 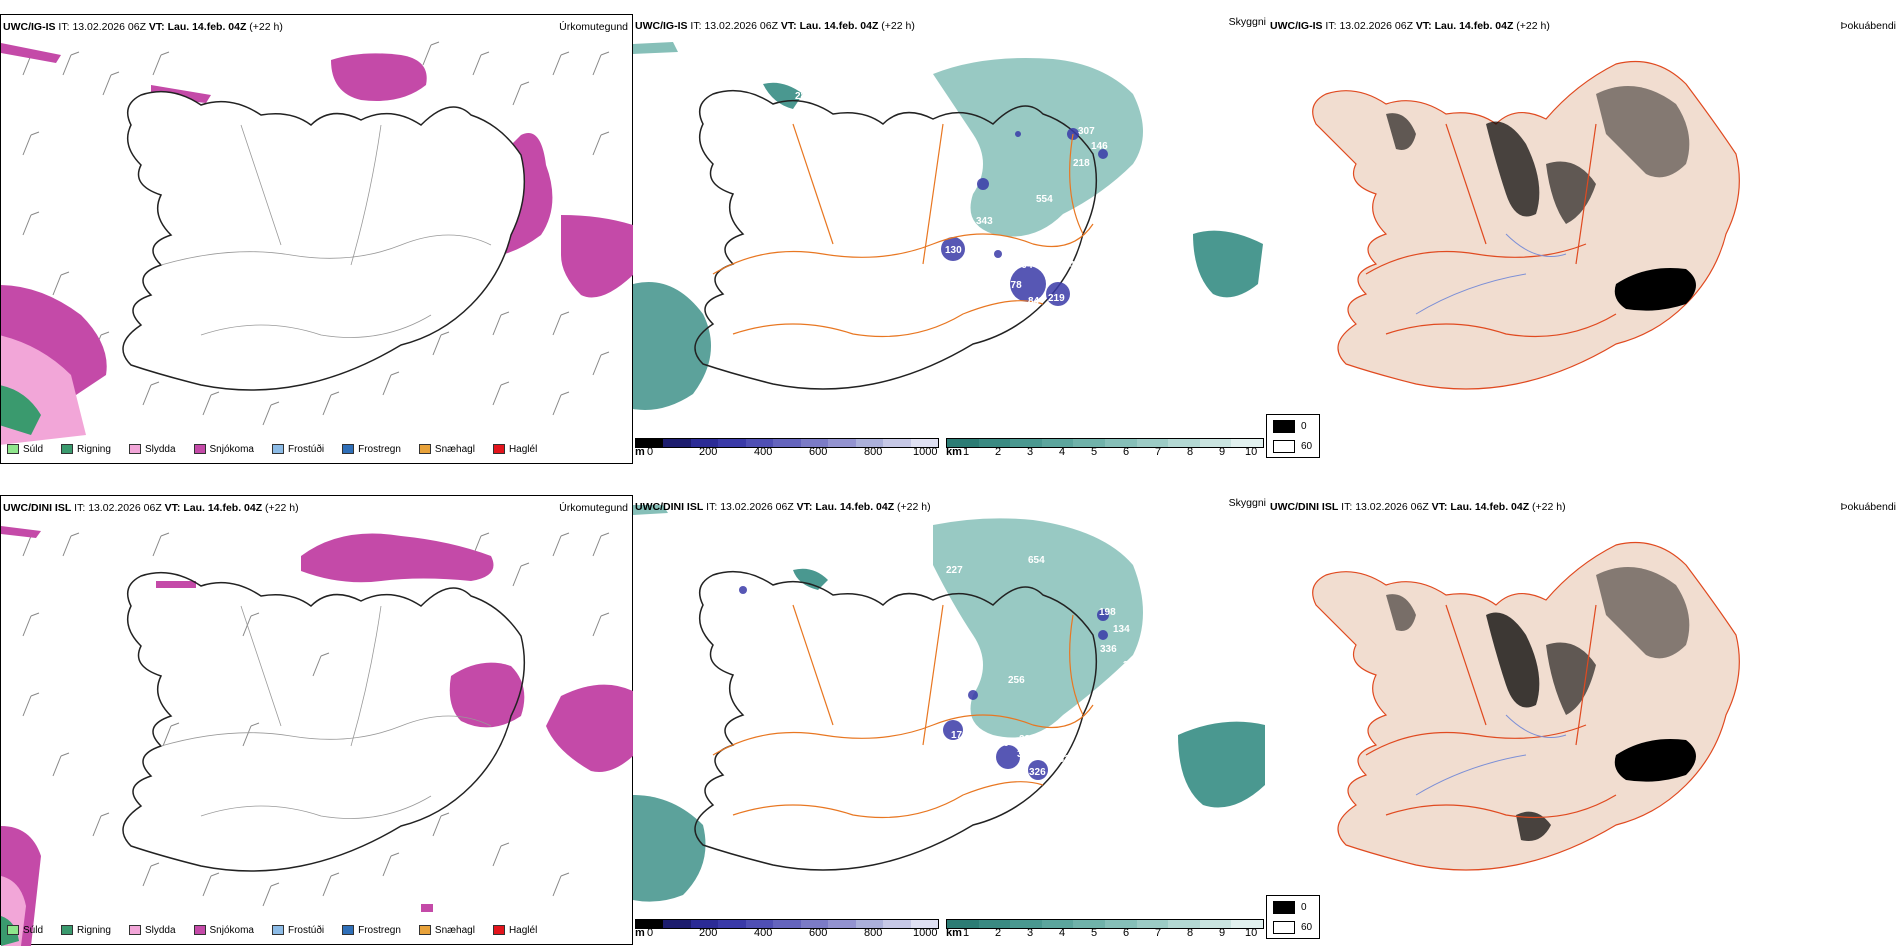 What do you see at coordinates (94, 449) in the screenshot?
I see `legend-label: Rigning` at bounding box center [94, 449].